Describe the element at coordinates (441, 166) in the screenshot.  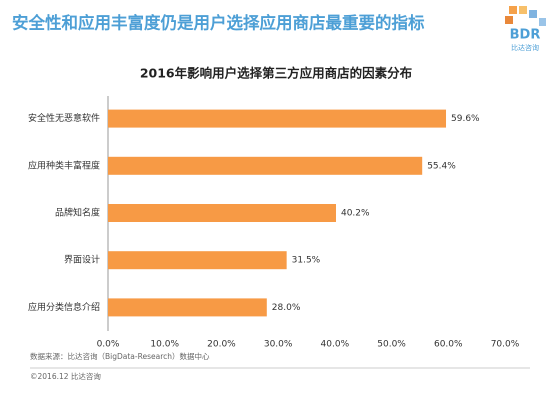
I see `value-label: 55.4%` at that location.